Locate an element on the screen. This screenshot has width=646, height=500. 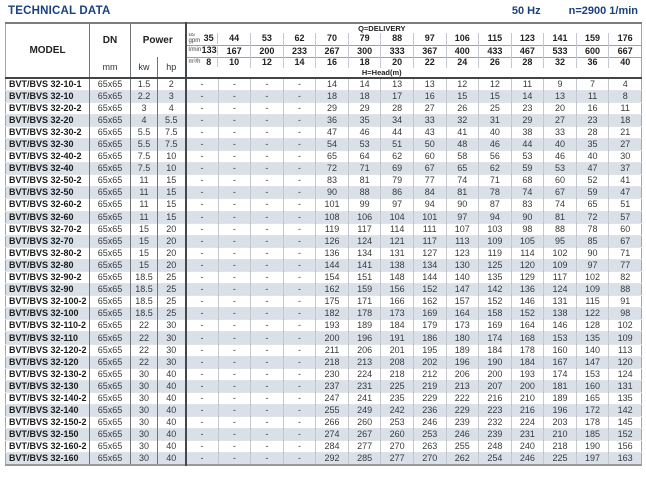
head-value-cell: 140 is located at coordinates (463, 278).